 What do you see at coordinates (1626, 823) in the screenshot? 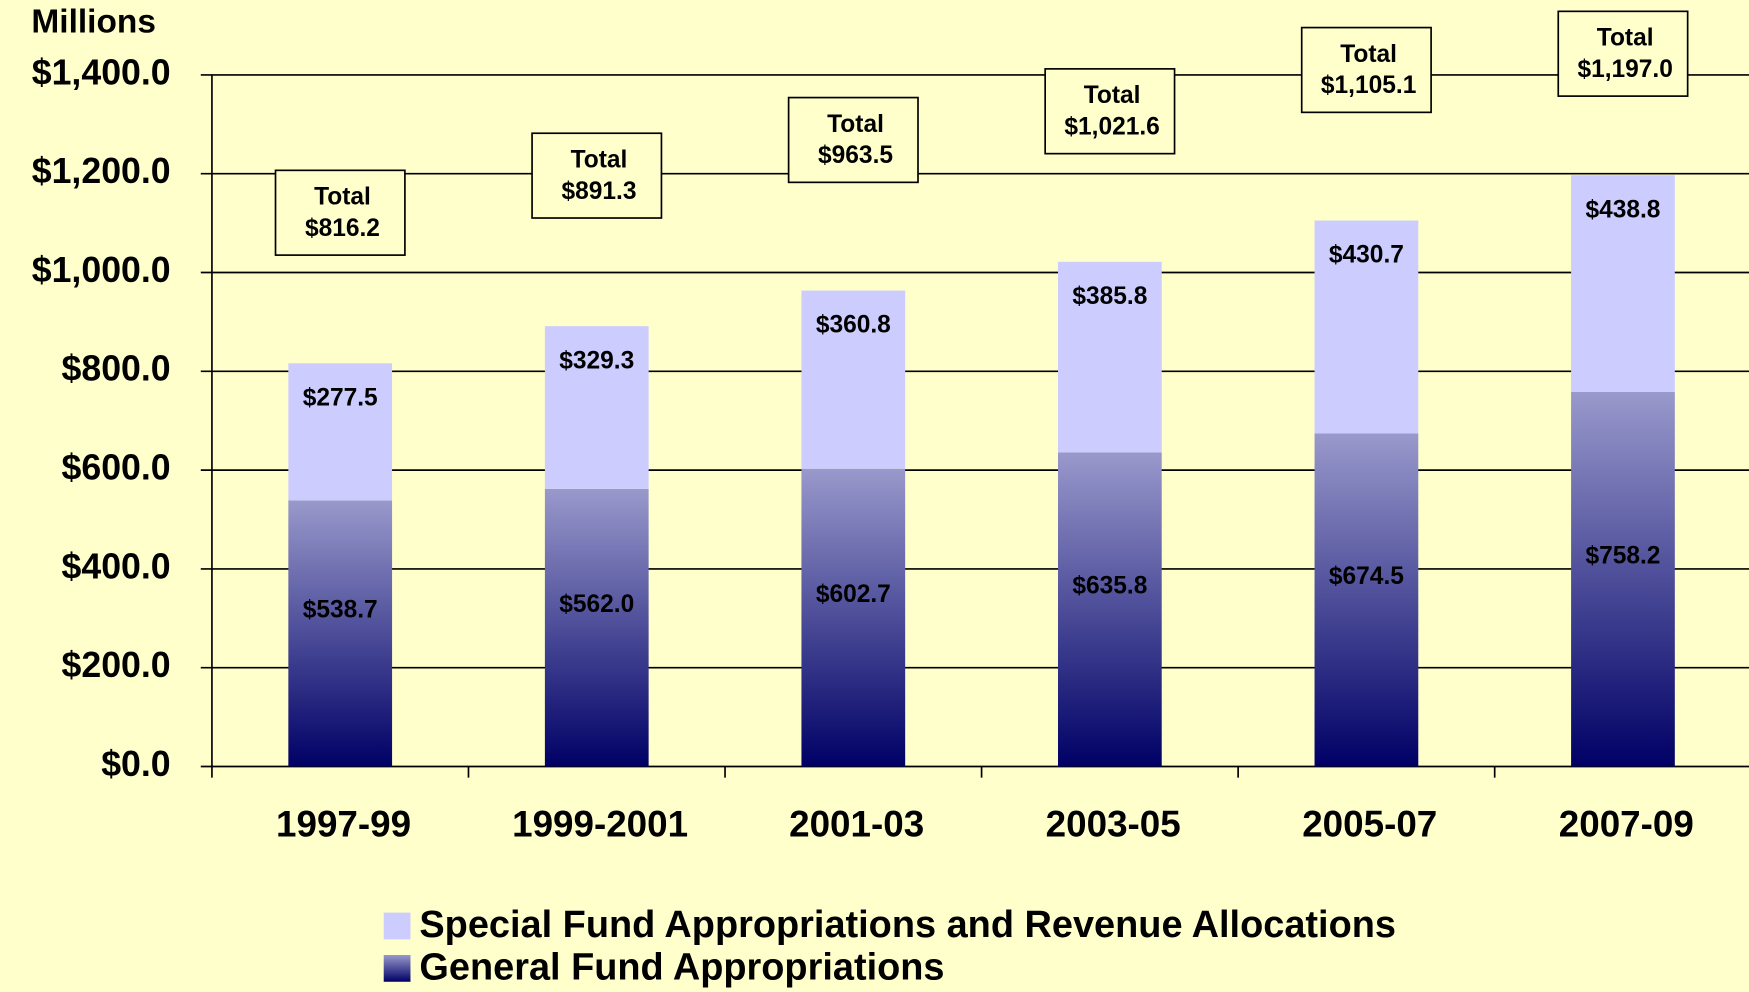
I see `x-tick-label: 2007-09` at bounding box center [1626, 823].